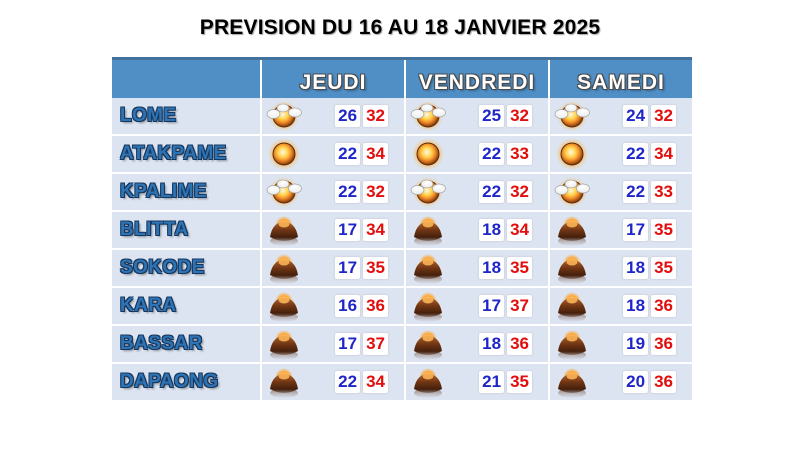 The image size is (800, 450). Describe the element at coordinates (636, 382) in the screenshot. I see `temp-min: 20` at that location.